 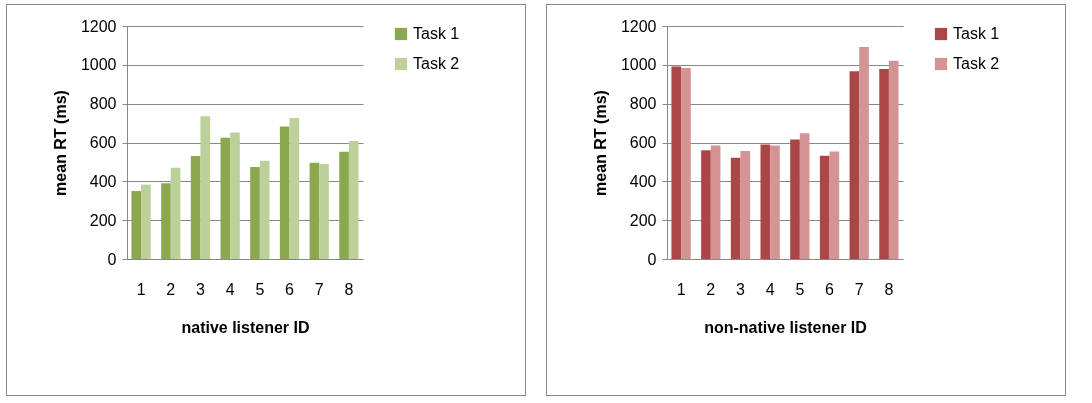 What do you see at coordinates (785, 327) in the screenshot?
I see `x-axis-title: non-native listener ID` at bounding box center [785, 327].